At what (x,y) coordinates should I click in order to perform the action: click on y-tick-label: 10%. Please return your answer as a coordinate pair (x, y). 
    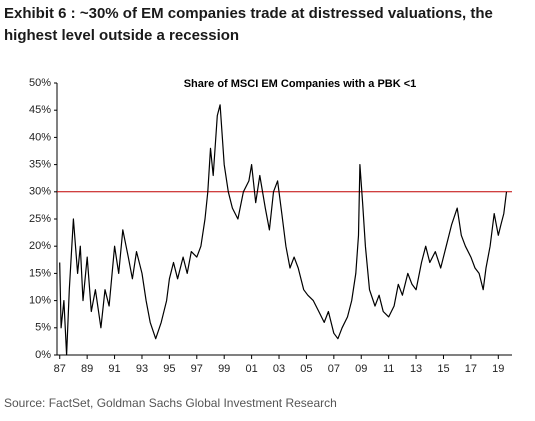
    Looking at the image, I should click on (40, 301).